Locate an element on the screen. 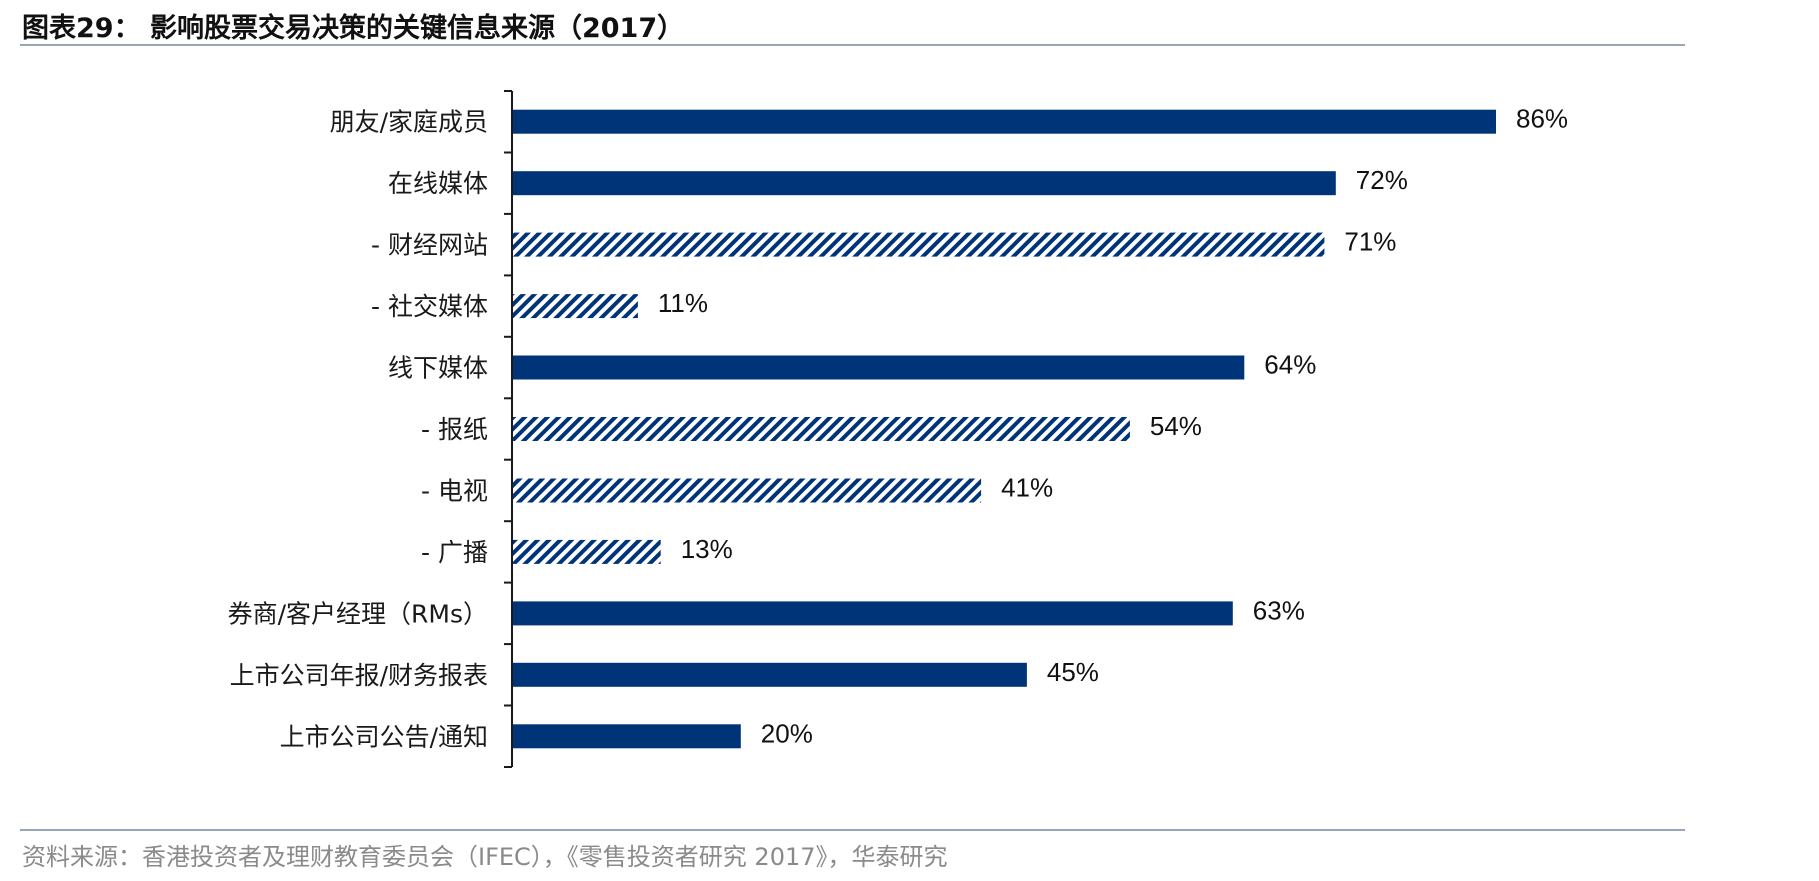 Image resolution: width=1819 pixels, height=881 pixels. value-label: 11% is located at coordinates (683, 303).